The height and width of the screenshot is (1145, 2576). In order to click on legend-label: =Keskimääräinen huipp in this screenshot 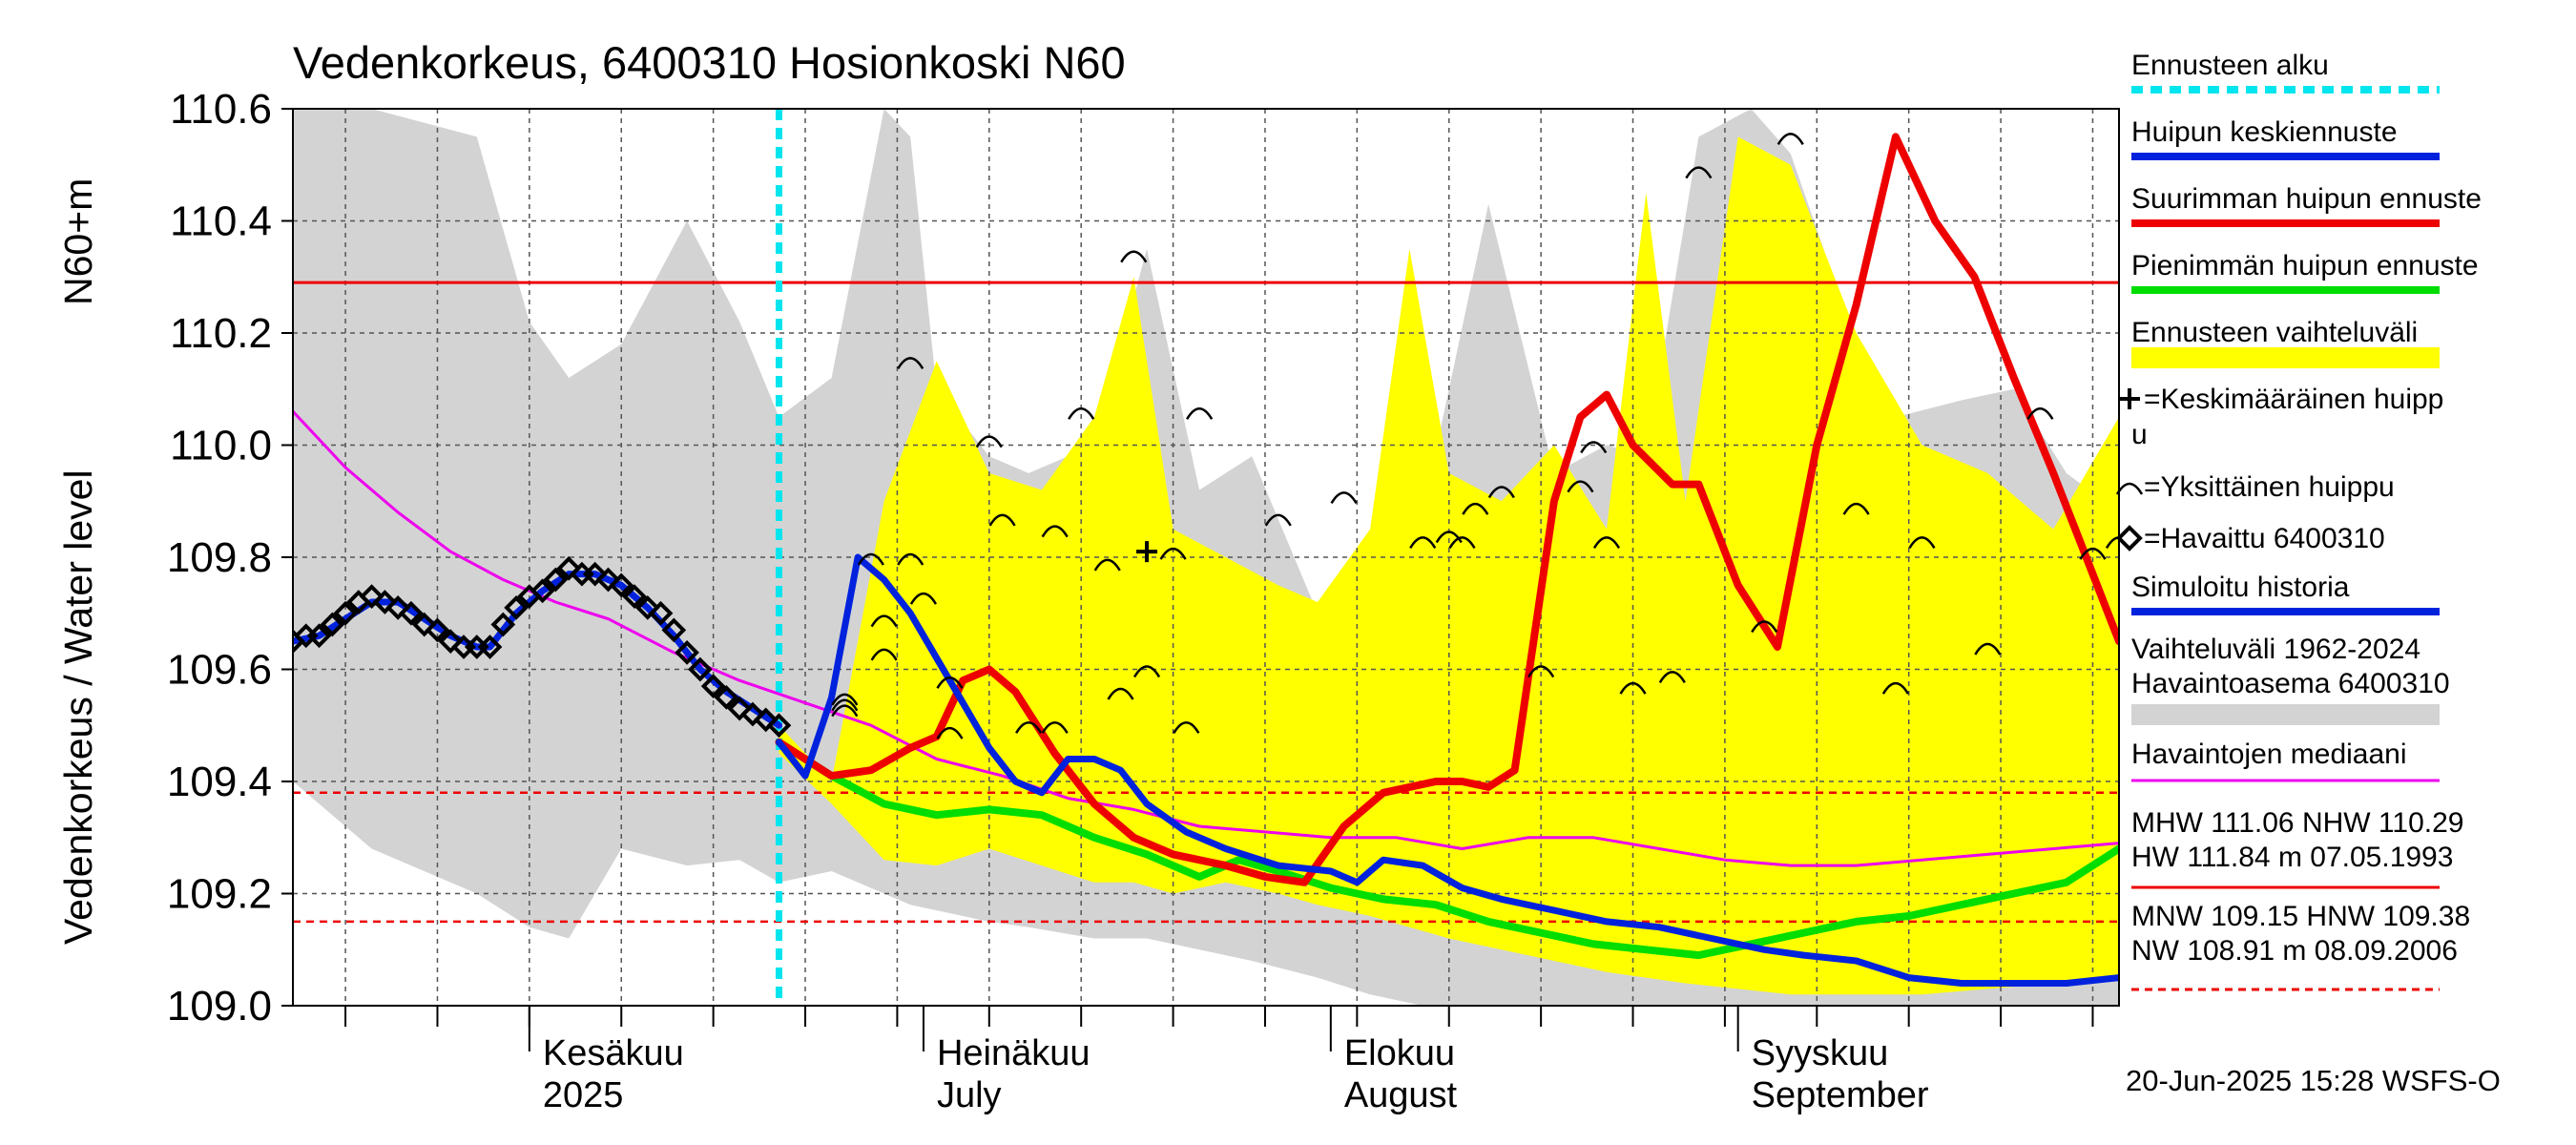, I will do `click(2293, 400)`.